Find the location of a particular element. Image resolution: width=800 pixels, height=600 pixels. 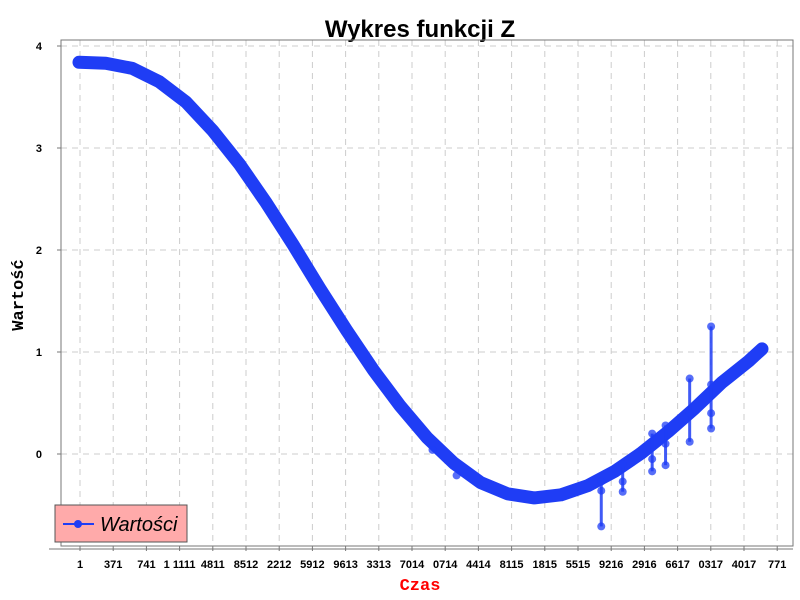

x-tick-label: 371 is located at coordinates (113, 565).